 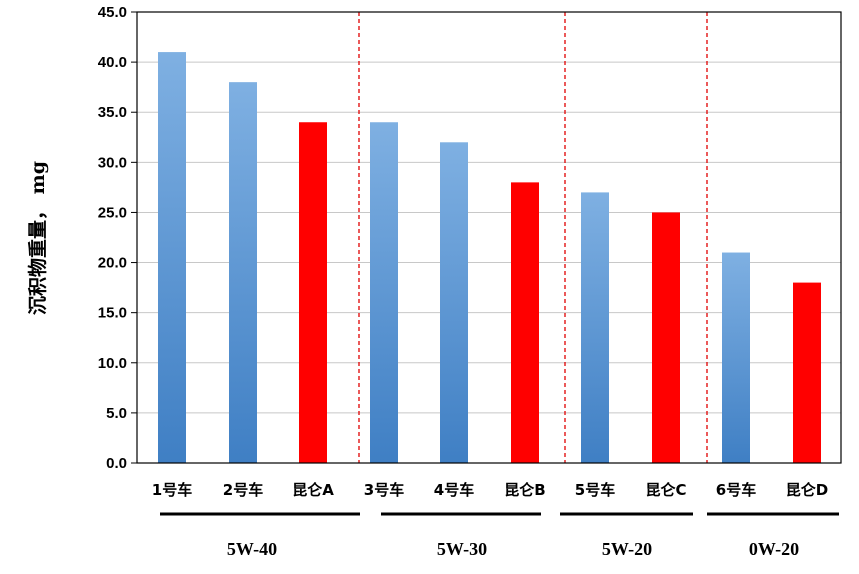 I want to click on group-label: 5W-40, so click(x=252, y=549).